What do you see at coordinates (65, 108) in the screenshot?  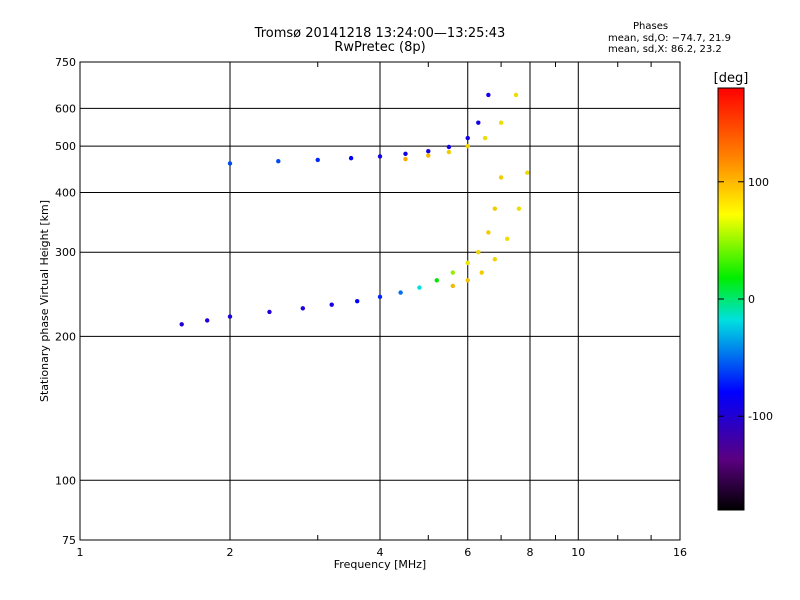 I see `y-tick-label: 600` at bounding box center [65, 108].